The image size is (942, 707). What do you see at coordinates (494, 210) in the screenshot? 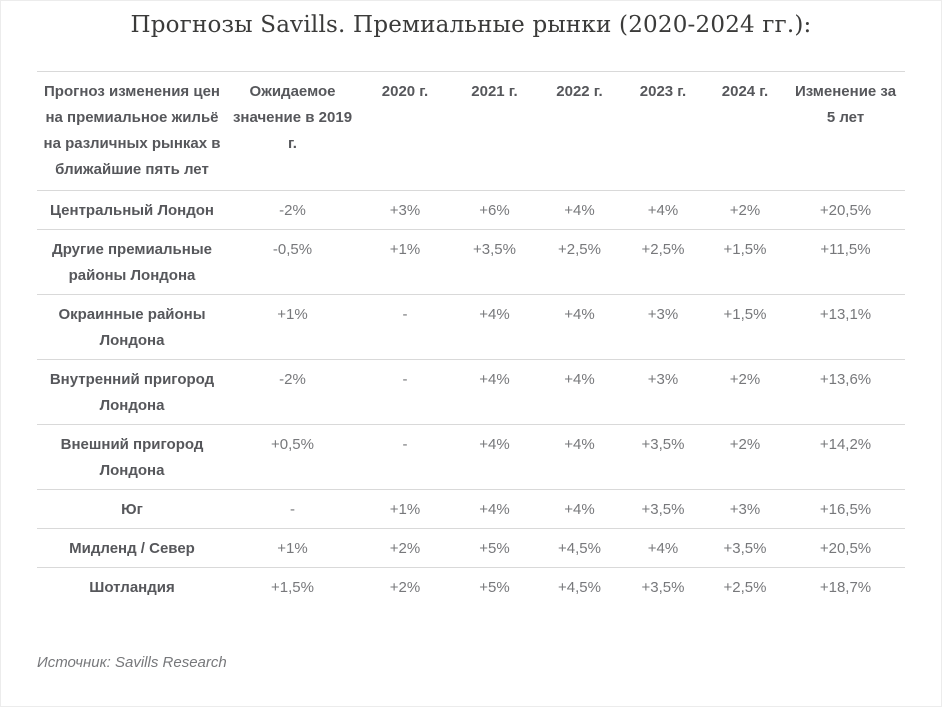
I see `value-cell: +6%` at bounding box center [494, 210].